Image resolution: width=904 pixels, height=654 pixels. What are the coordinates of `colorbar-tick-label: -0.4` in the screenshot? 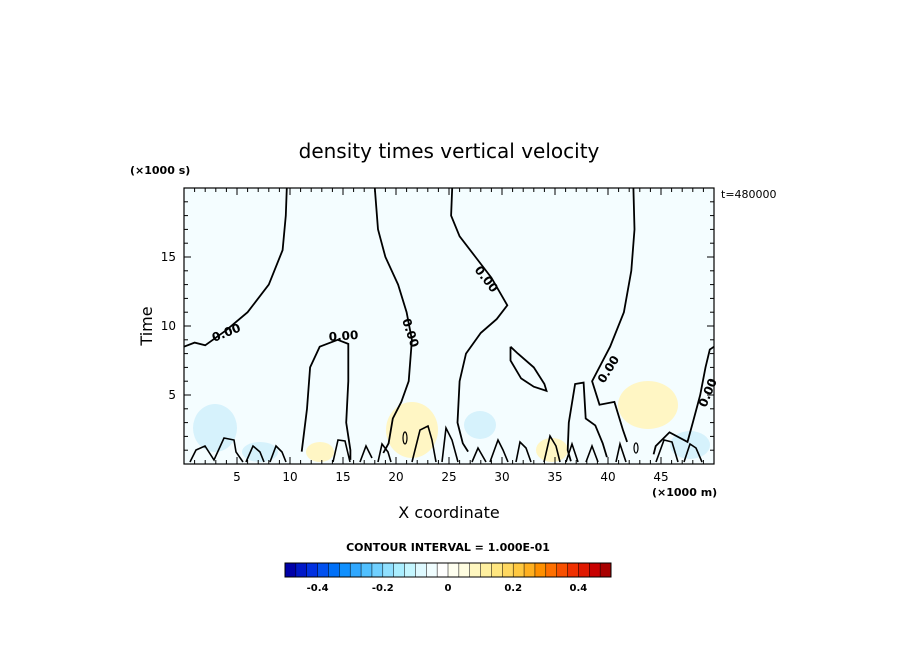 It's located at (318, 588).